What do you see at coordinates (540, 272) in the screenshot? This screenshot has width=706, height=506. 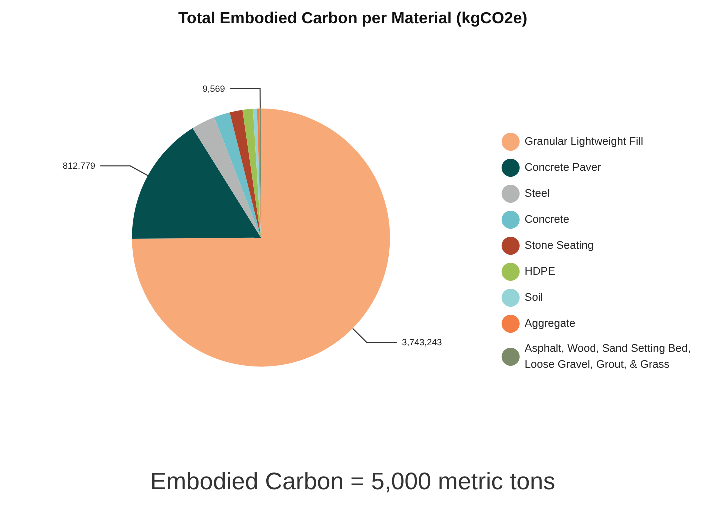 I see `legend-label: HDPE` at bounding box center [540, 272].